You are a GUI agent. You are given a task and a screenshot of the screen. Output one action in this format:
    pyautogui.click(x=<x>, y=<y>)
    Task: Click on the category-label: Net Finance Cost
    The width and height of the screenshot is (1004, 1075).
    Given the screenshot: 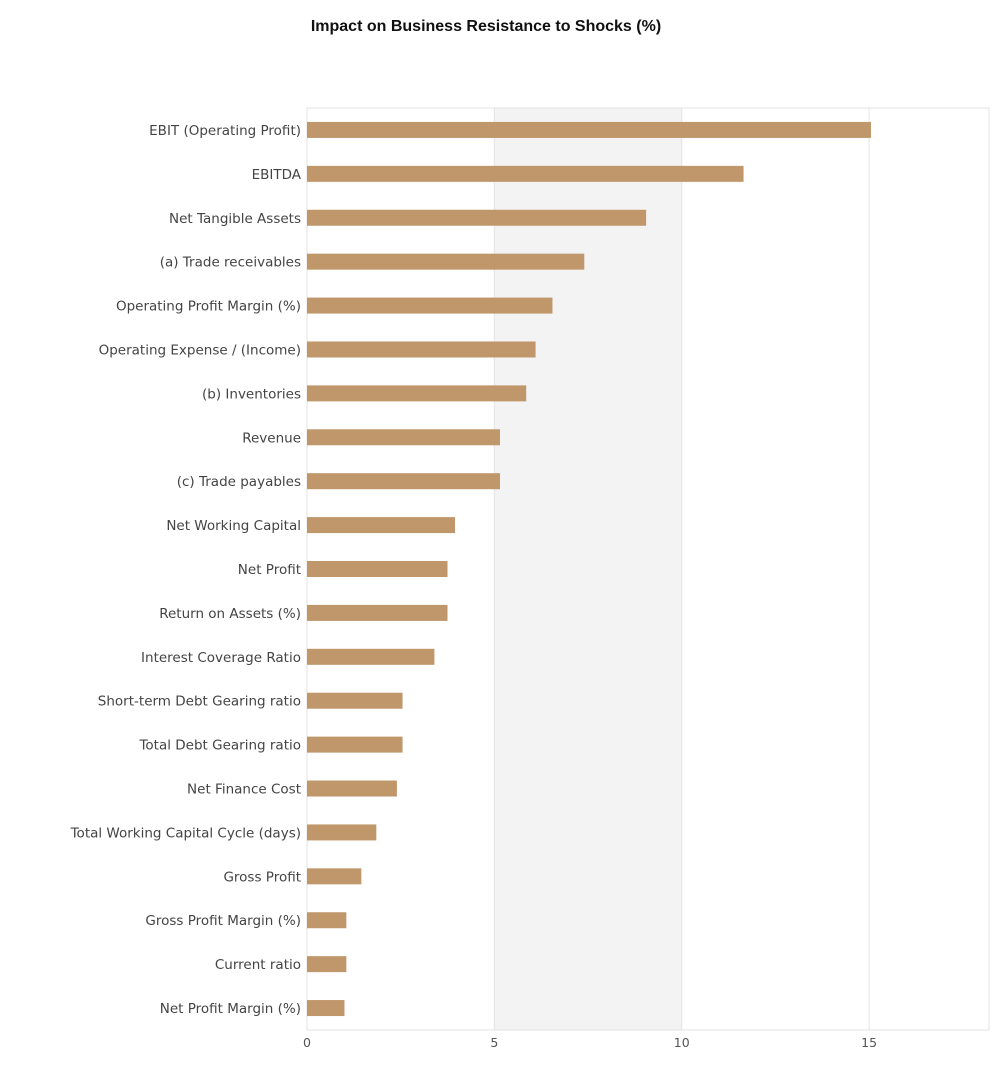 What is the action you would take?
    pyautogui.click(x=244, y=790)
    